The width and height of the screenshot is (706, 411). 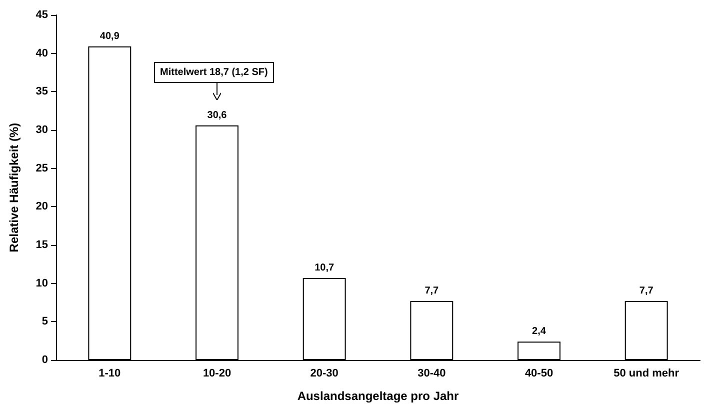 What do you see at coordinates (42, 92) in the screenshot?
I see `y-tick-label: 35` at bounding box center [42, 92].